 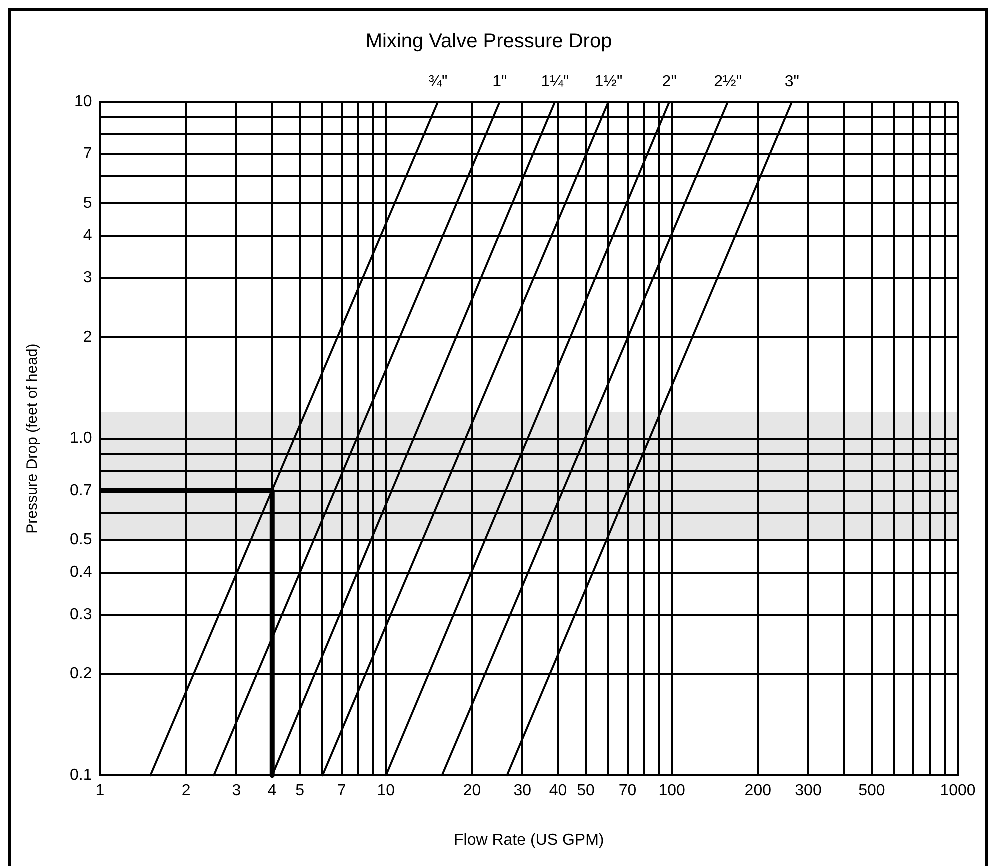 What do you see at coordinates (81, 674) in the screenshot?
I see `y-tick-label: 0.2` at bounding box center [81, 674].